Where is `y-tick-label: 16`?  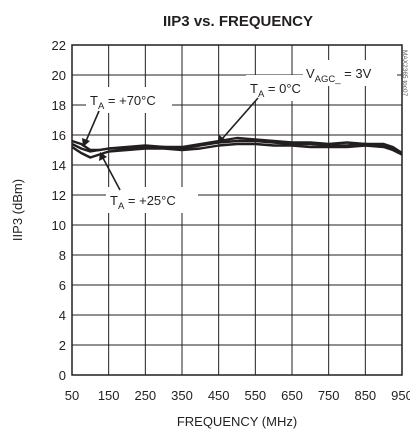 y-tick-label: 16 is located at coordinates (59, 135).